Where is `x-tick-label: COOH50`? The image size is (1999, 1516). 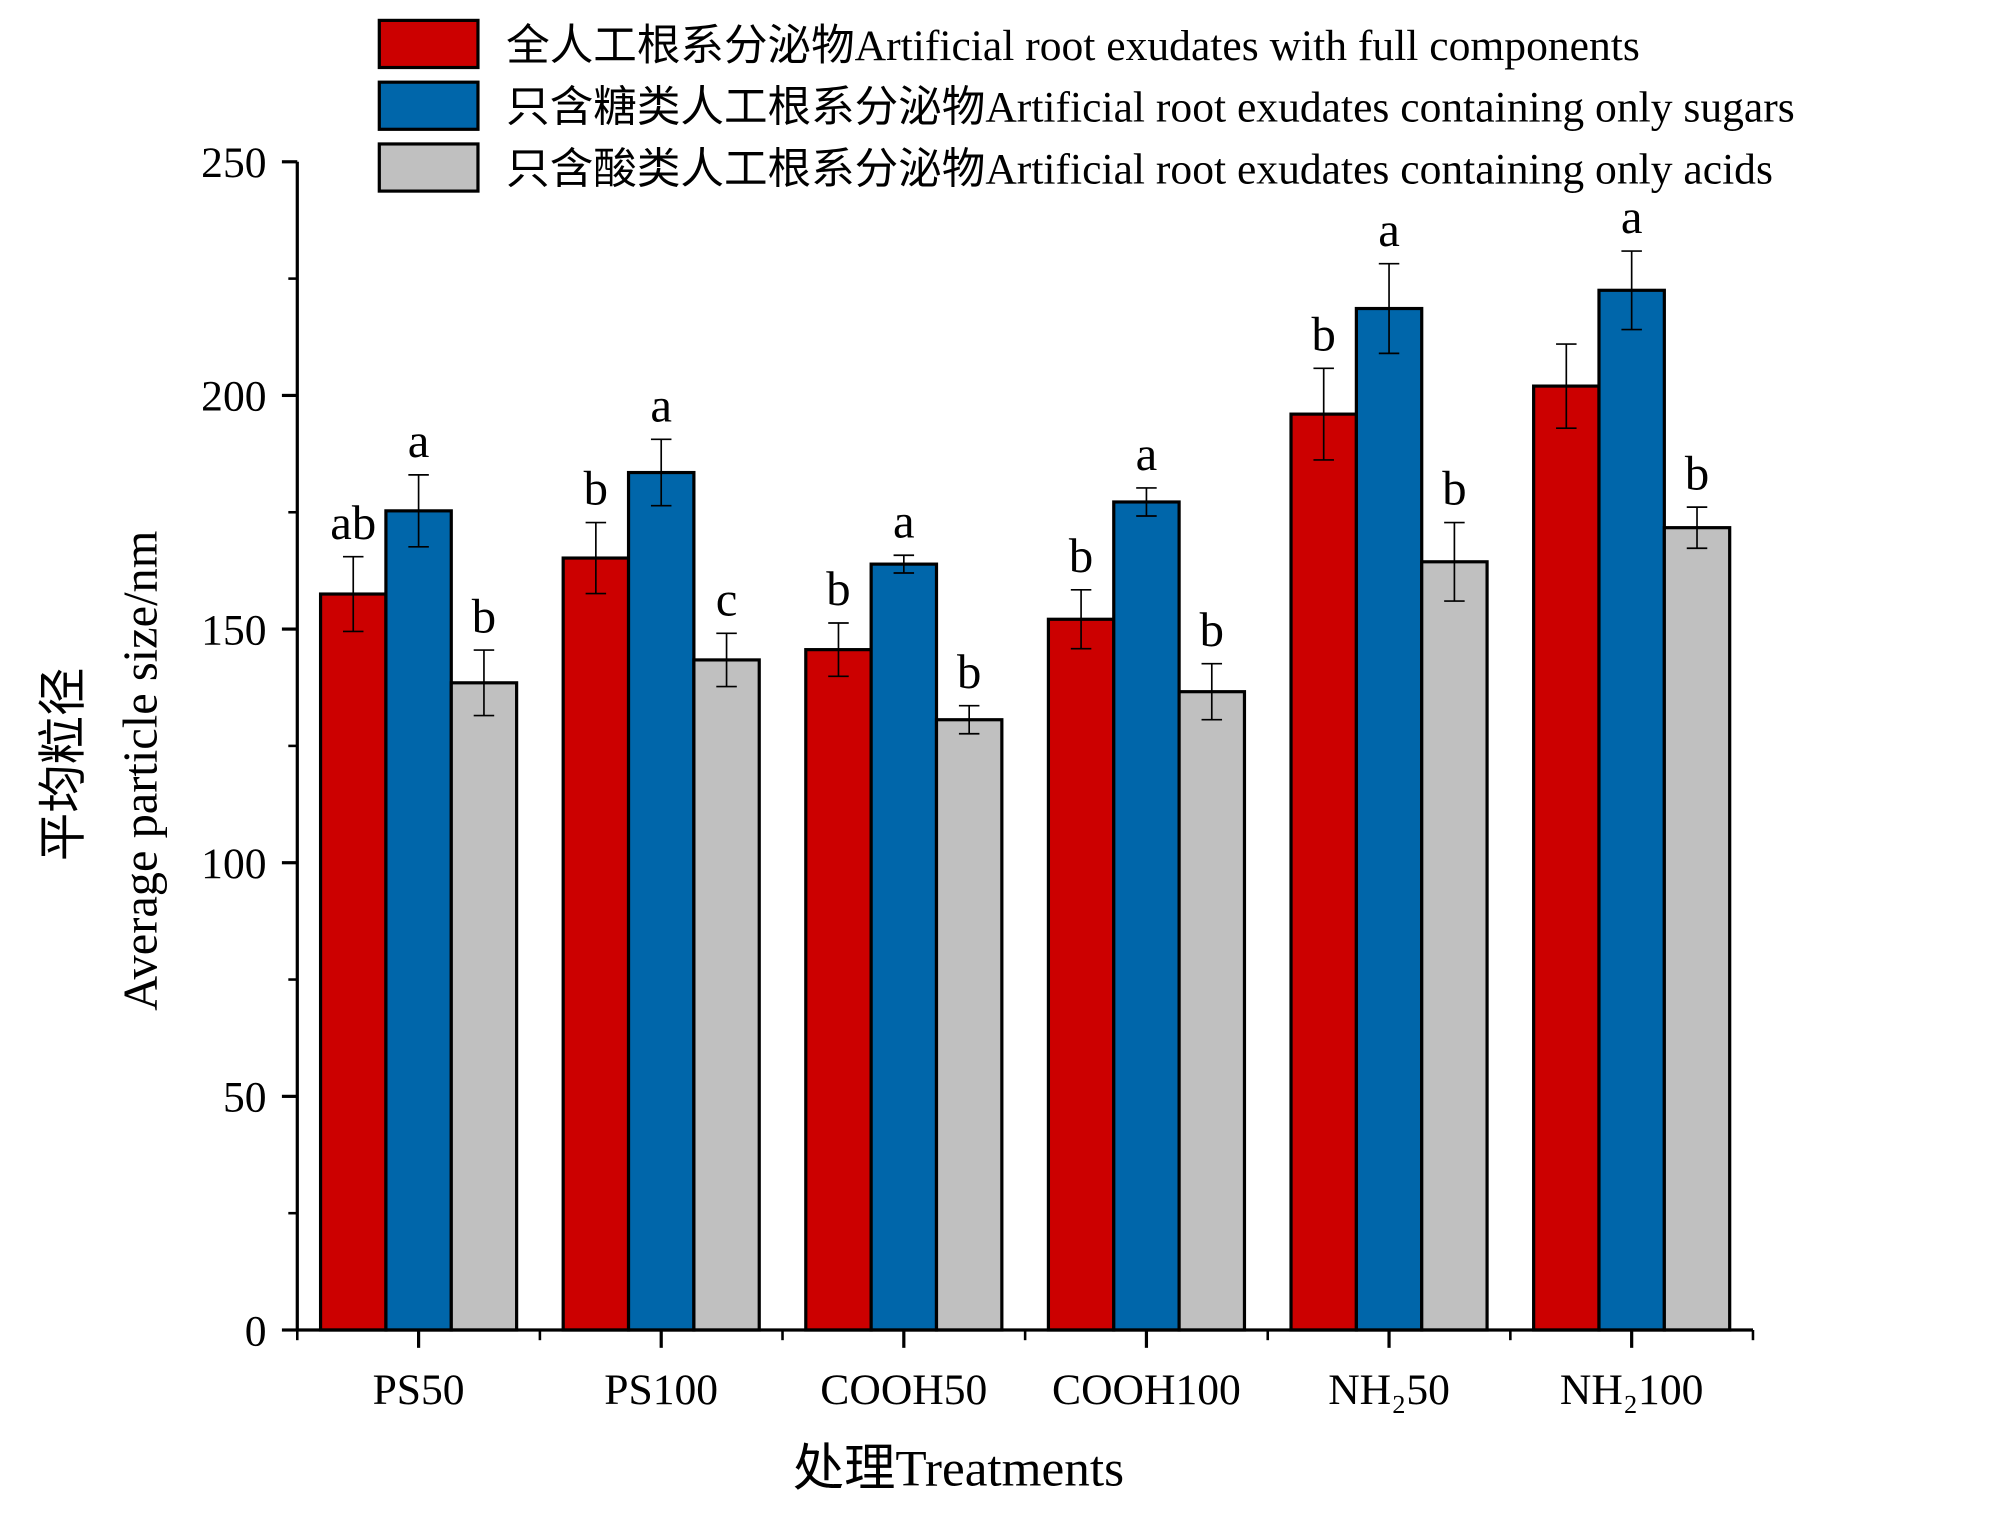
x-tick-label: COOH50 is located at coordinates (903, 1390).